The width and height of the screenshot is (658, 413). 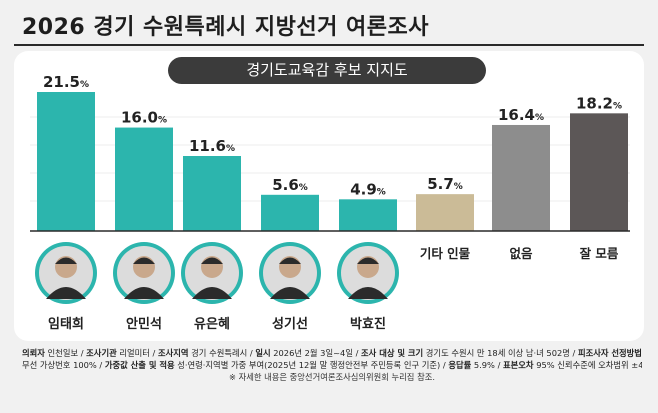 What do you see at coordinates (521, 115) in the screenshot?
I see `data-label: 16.4%` at bounding box center [521, 115].